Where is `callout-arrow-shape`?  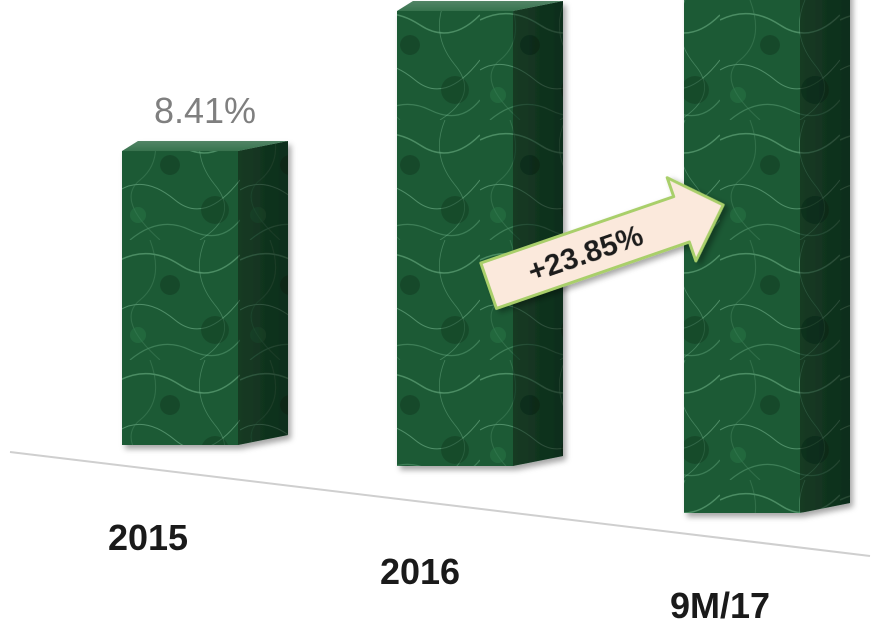
callout-arrow-shape is located at coordinates (602, 243).